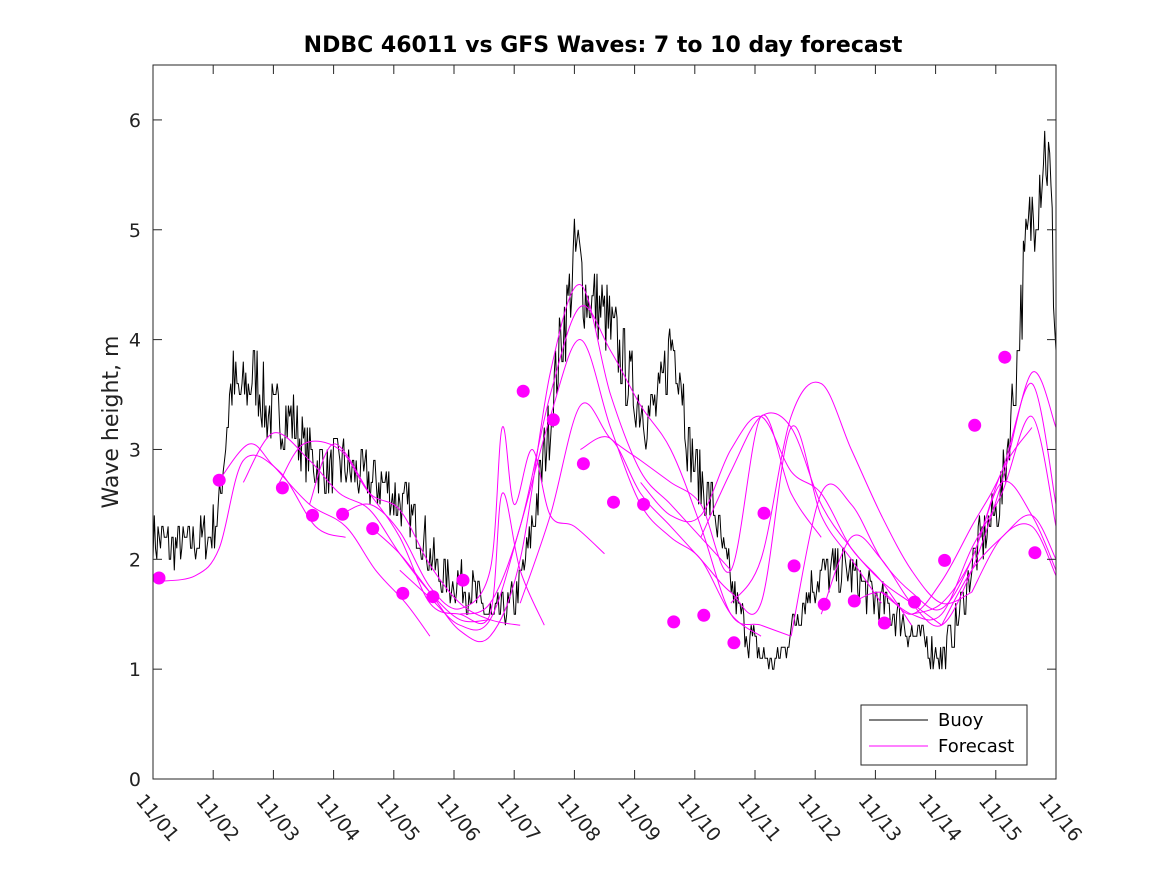 This screenshot has width=1167, height=875. I want to click on x-tick-label: 11/09, so click(639, 818).